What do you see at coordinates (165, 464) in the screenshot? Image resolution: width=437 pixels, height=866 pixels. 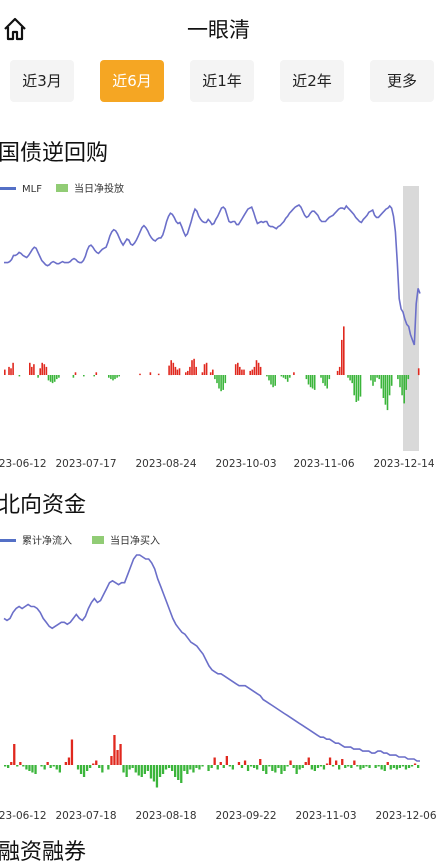 I see `x-tick-label: 2023-08-24` at bounding box center [165, 464].